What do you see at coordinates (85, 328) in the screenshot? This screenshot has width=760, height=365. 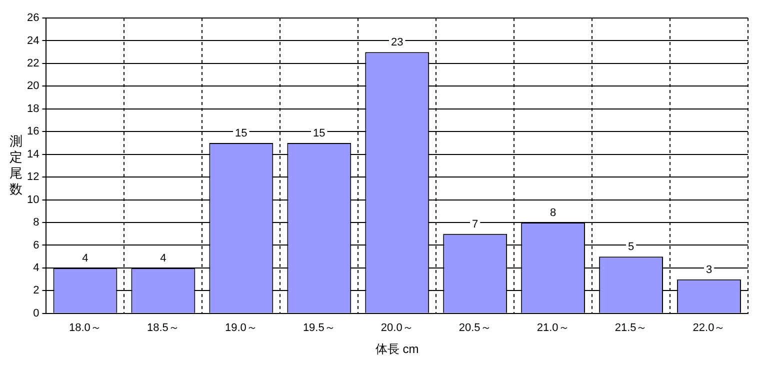 I see `x-tick-label: 18.0～` at bounding box center [85, 328].